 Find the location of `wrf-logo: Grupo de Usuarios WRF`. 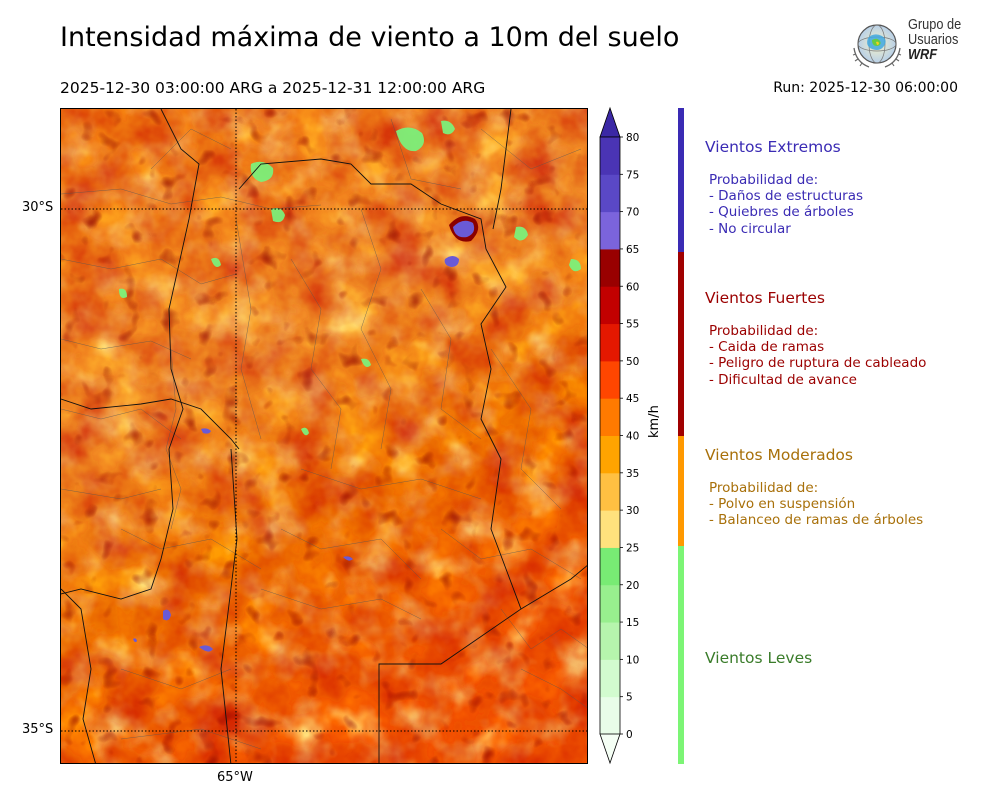

wrf-logo: Grupo de Usuarios WRF is located at coordinates (910, 45).